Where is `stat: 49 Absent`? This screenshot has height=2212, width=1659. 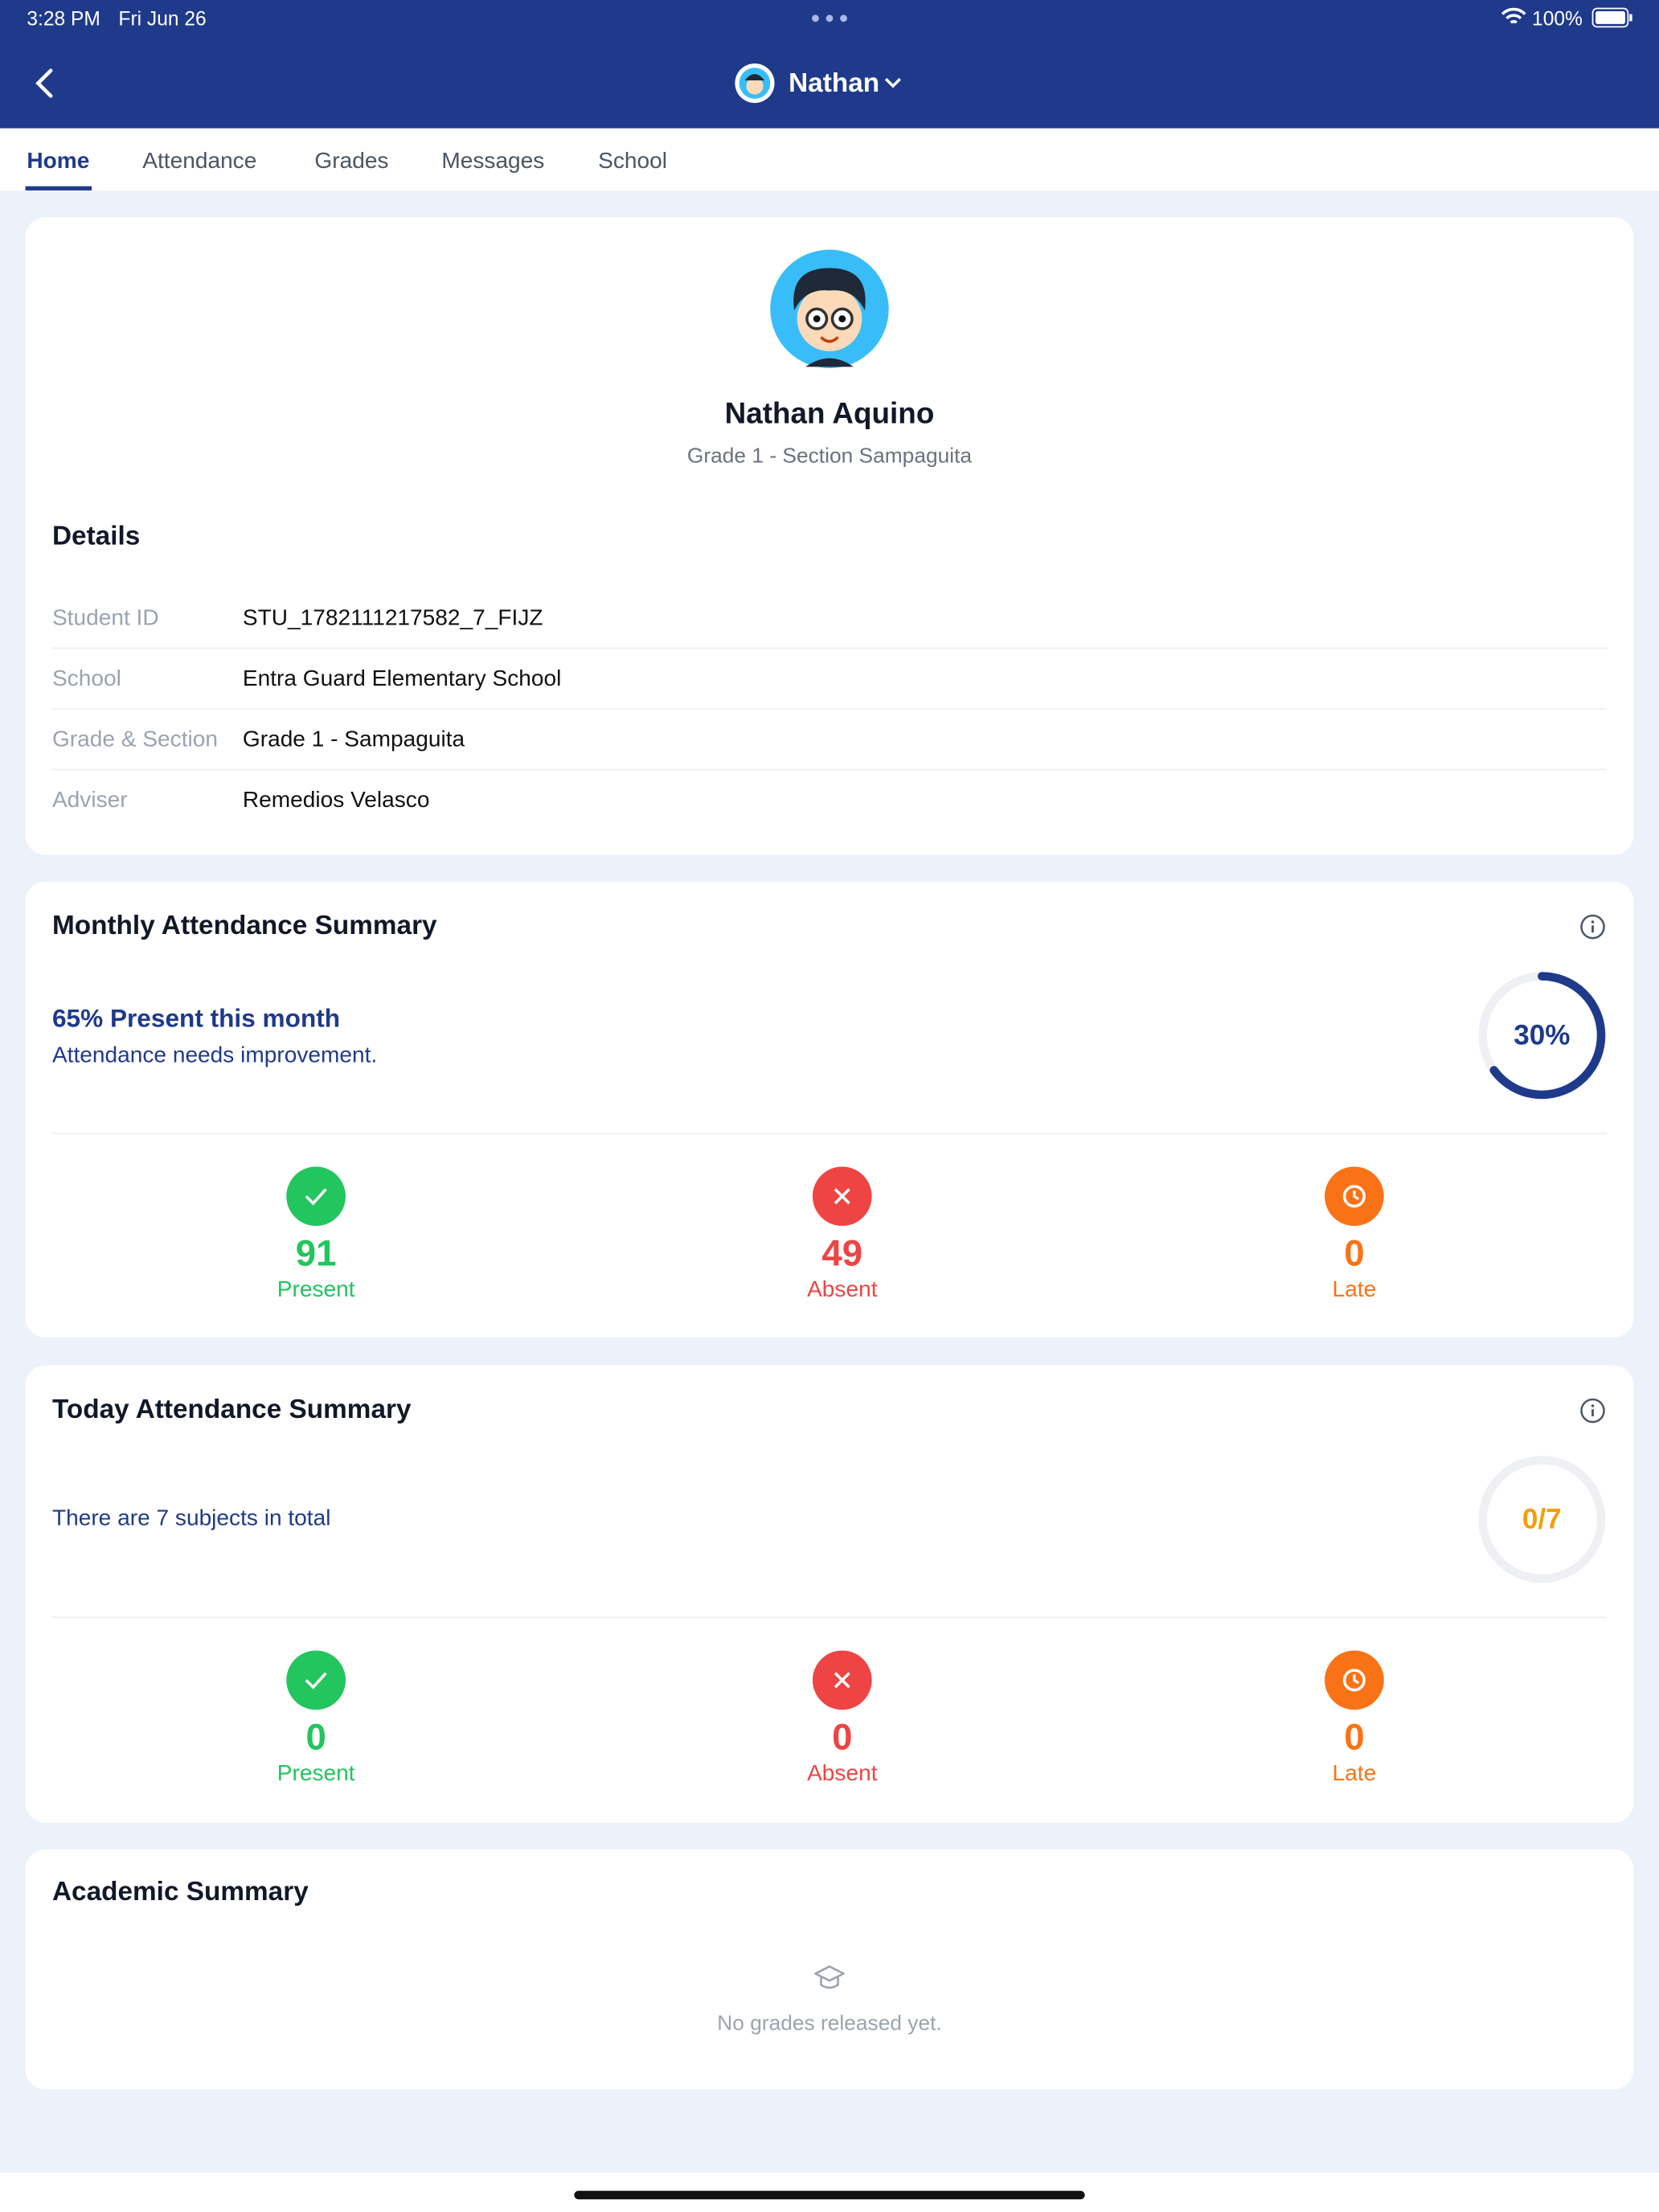
stat: 49 Absent is located at coordinates (842, 1234).